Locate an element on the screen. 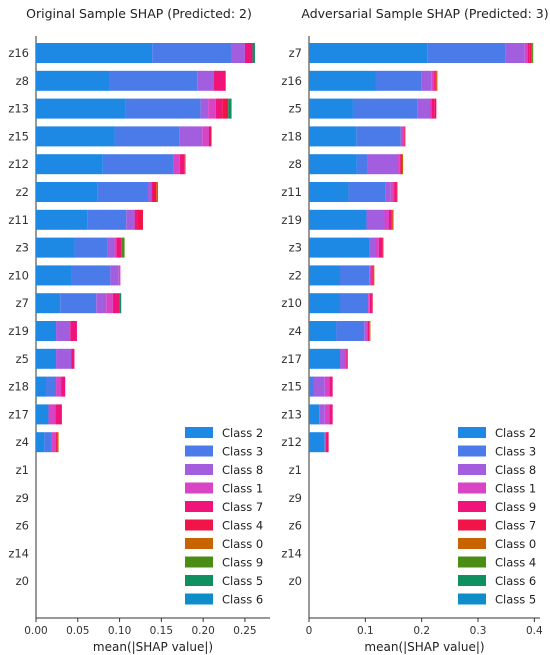  y-tick-label: z2 is located at coordinates (295, 275).